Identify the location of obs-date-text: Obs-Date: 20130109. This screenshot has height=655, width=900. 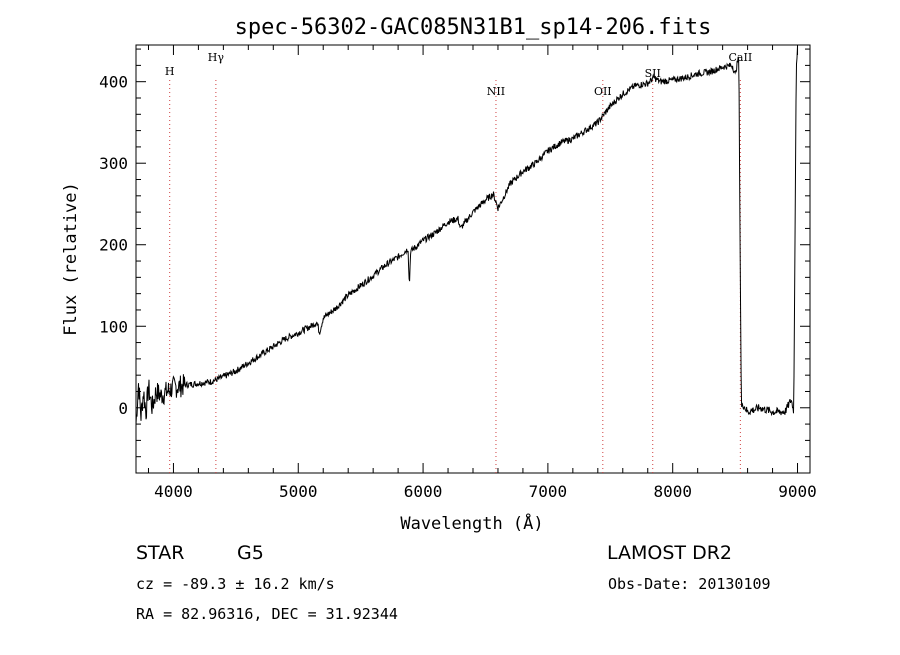
(689, 584).